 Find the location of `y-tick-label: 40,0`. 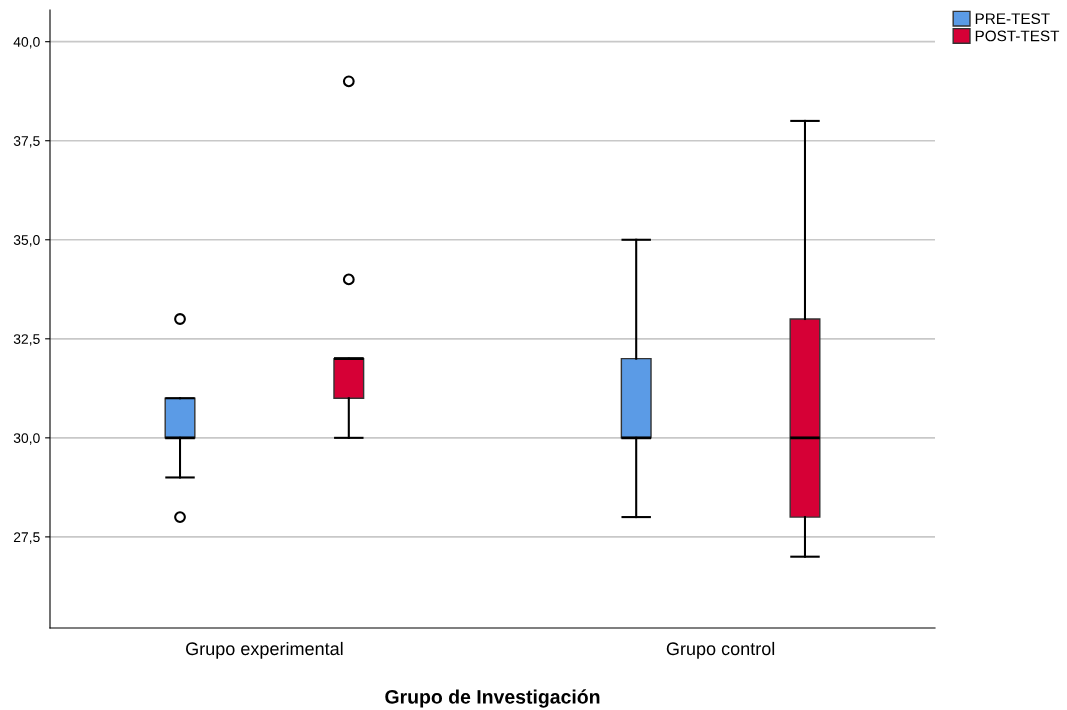

y-tick-label: 40,0 is located at coordinates (26, 43).